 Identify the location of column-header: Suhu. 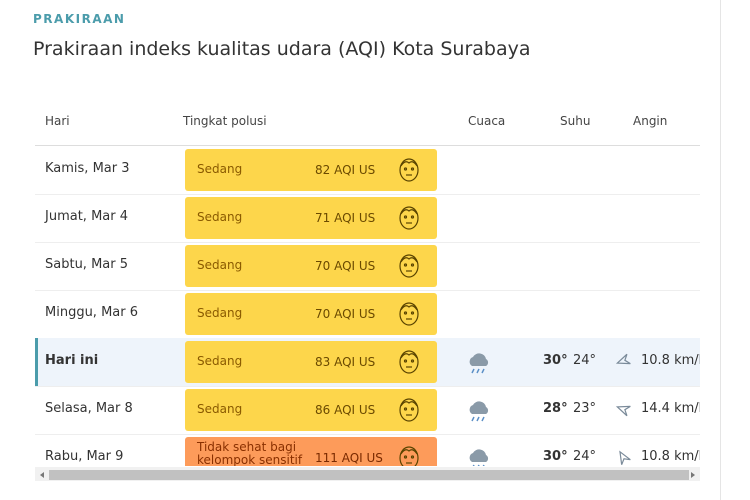
(575, 121).